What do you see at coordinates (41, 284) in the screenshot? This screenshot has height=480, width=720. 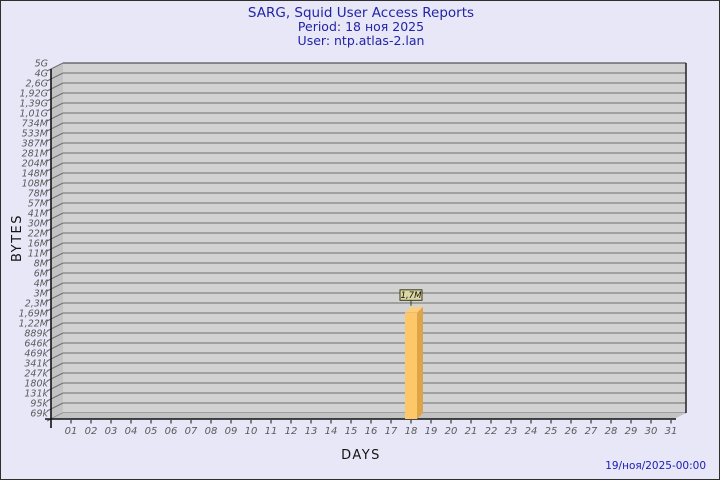 I see `y-axis-tick-label: 4M` at bounding box center [41, 284].